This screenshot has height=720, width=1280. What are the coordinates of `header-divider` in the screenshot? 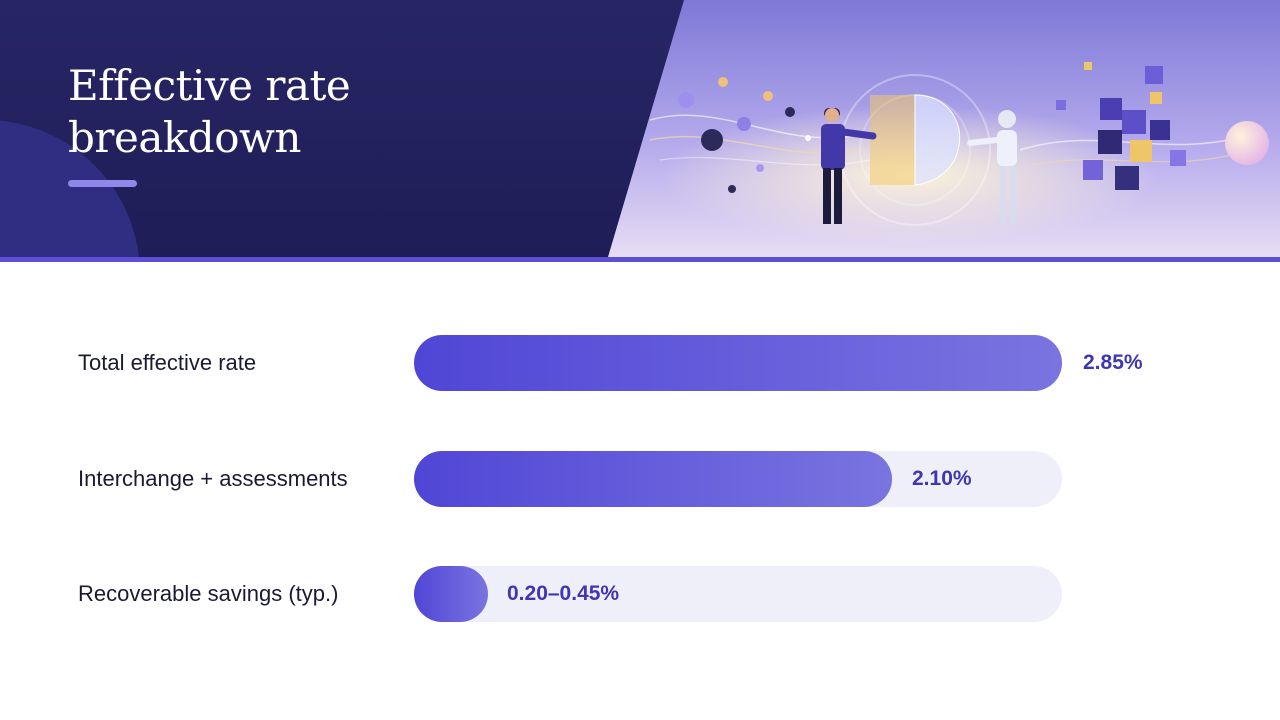 It's located at (640, 259).